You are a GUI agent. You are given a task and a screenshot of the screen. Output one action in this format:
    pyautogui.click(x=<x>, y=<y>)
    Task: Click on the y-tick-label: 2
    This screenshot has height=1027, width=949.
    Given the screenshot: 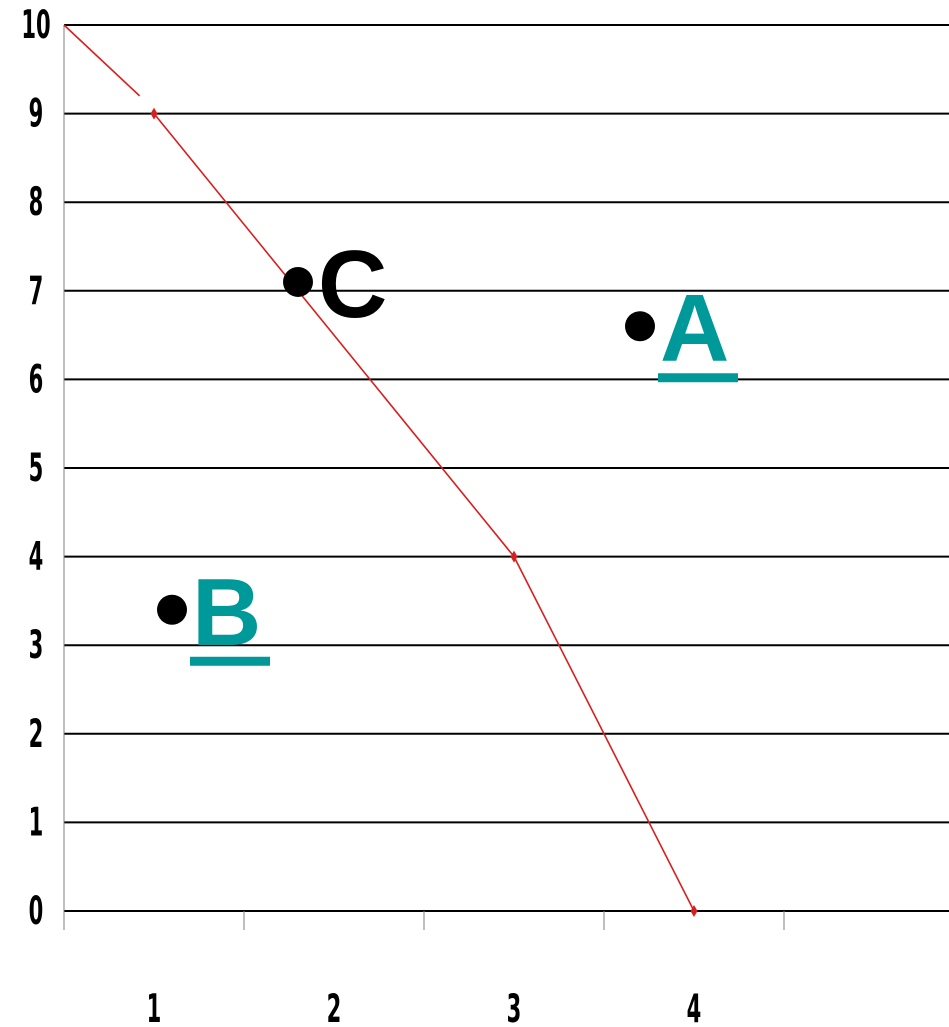 What is the action you would take?
    pyautogui.click(x=36, y=734)
    